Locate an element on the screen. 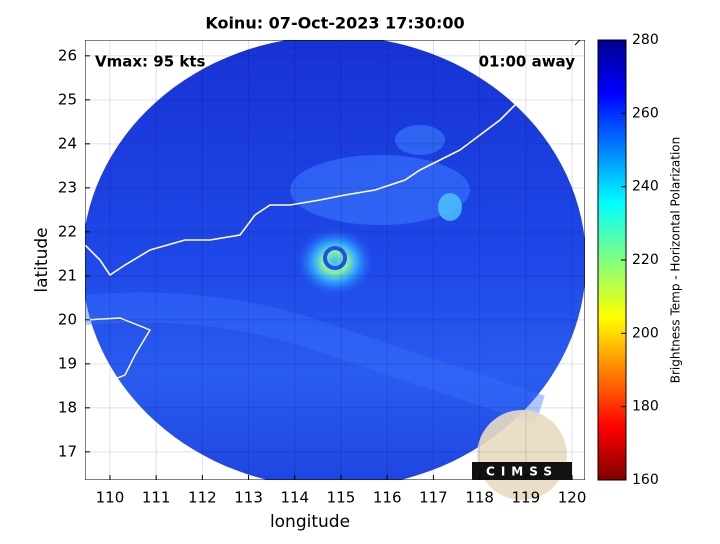 The width and height of the screenshot is (720, 544). y-tick-label: 20 is located at coordinates (67, 319).